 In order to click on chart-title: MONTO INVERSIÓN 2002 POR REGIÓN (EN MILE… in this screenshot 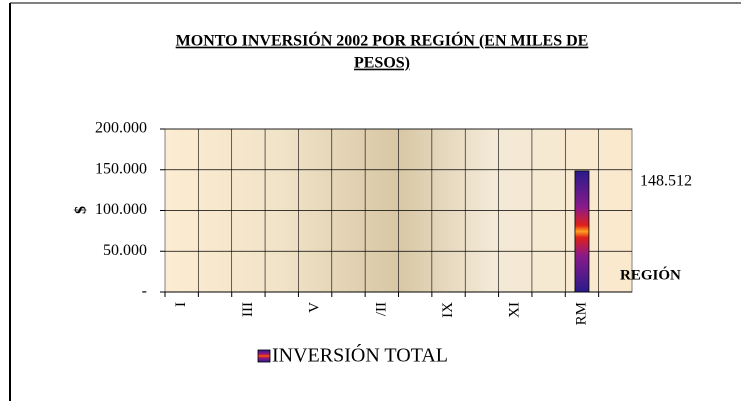, I will do `click(382, 40)`.